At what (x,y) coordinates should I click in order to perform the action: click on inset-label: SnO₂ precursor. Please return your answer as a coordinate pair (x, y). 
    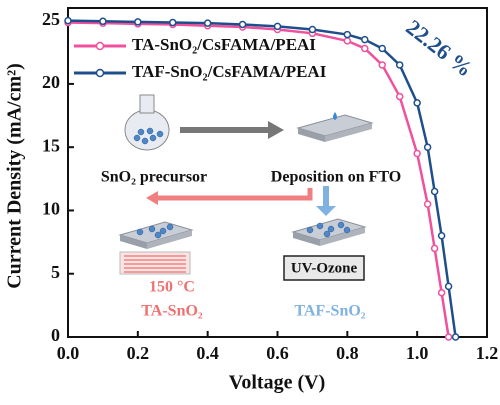
    Looking at the image, I should click on (154, 177).